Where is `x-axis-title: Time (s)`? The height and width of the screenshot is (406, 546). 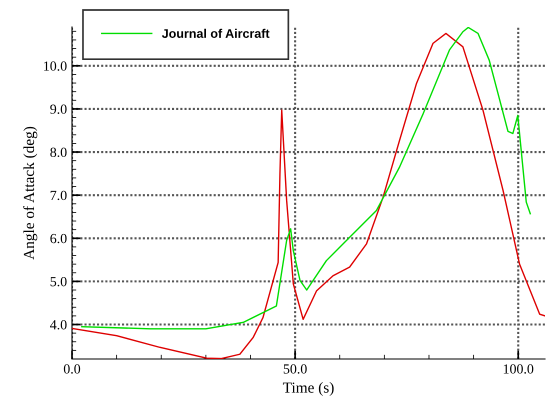 x-axis-title: Time (s) is located at coordinates (308, 389).